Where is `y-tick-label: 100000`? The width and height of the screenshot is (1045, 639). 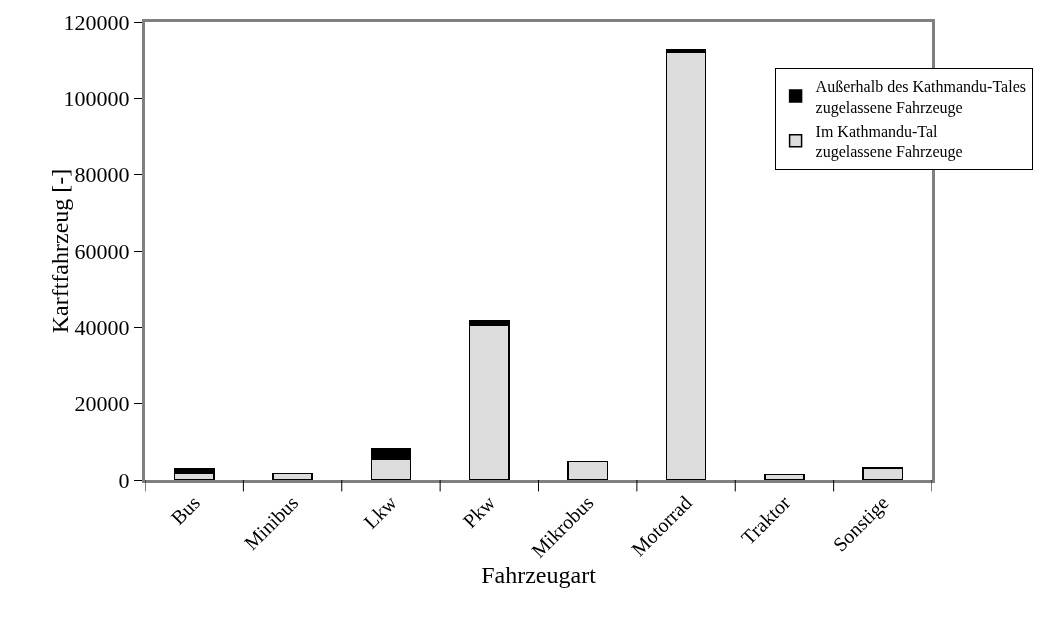
y-tick-label: 100000 is located at coordinates (96, 99).